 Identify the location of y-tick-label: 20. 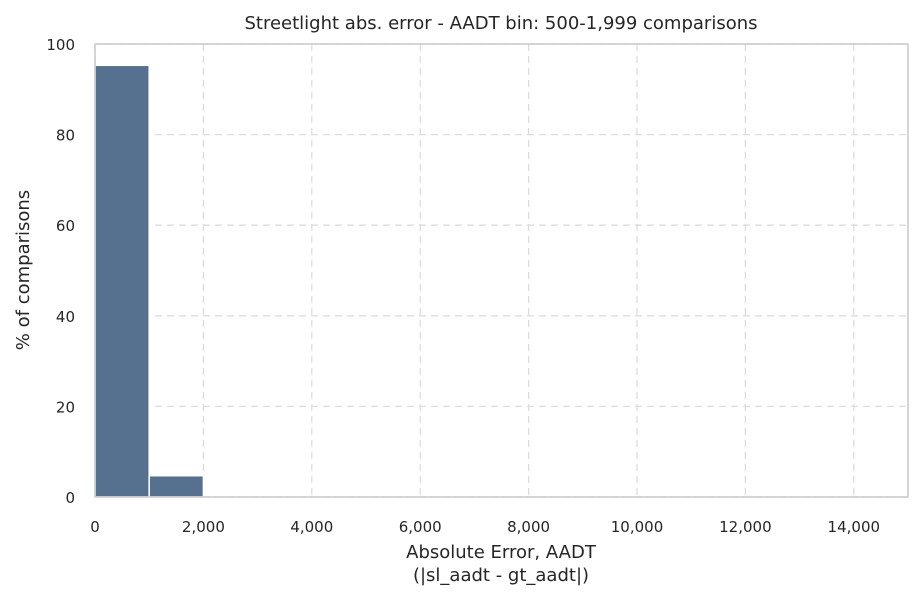
(65, 407).